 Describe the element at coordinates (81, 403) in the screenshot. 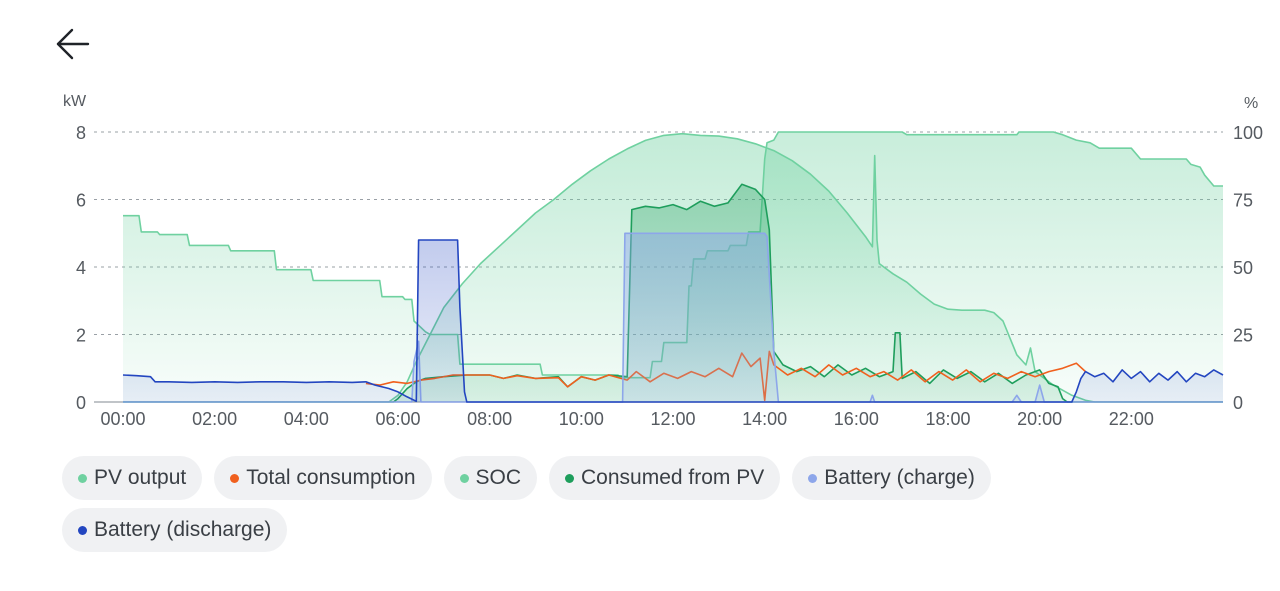

I see `y-left-tick-label: 0` at that location.